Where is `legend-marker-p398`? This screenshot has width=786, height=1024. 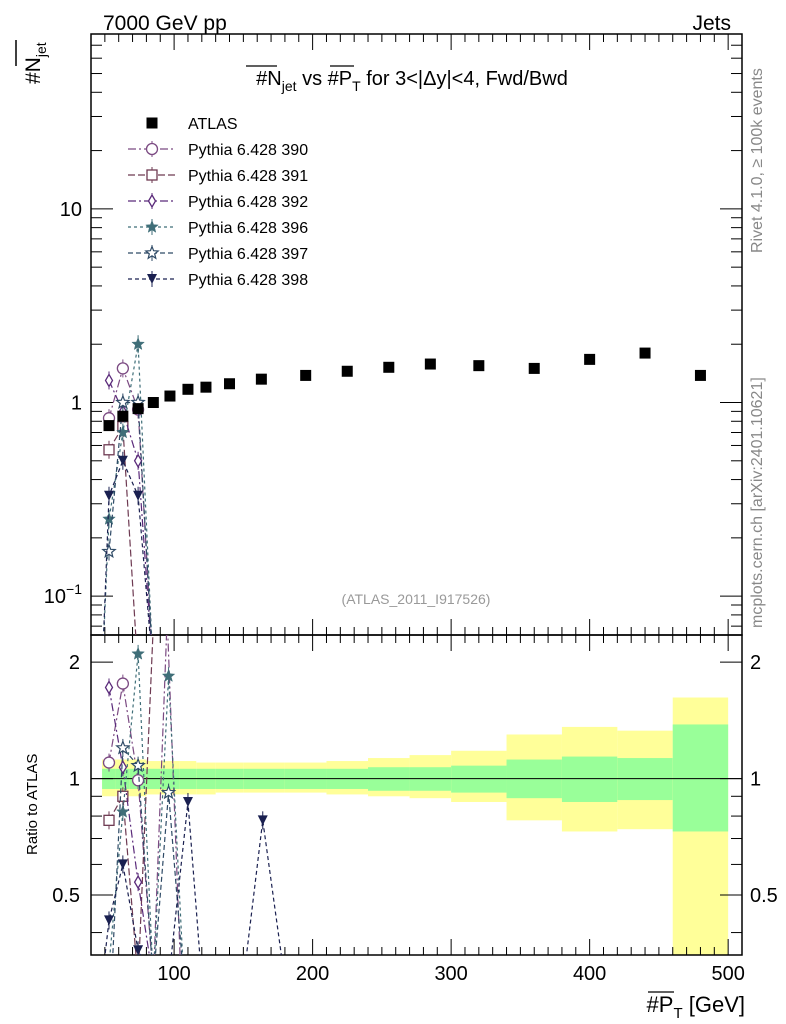
legend-marker-p398 is located at coordinates (152, 279).